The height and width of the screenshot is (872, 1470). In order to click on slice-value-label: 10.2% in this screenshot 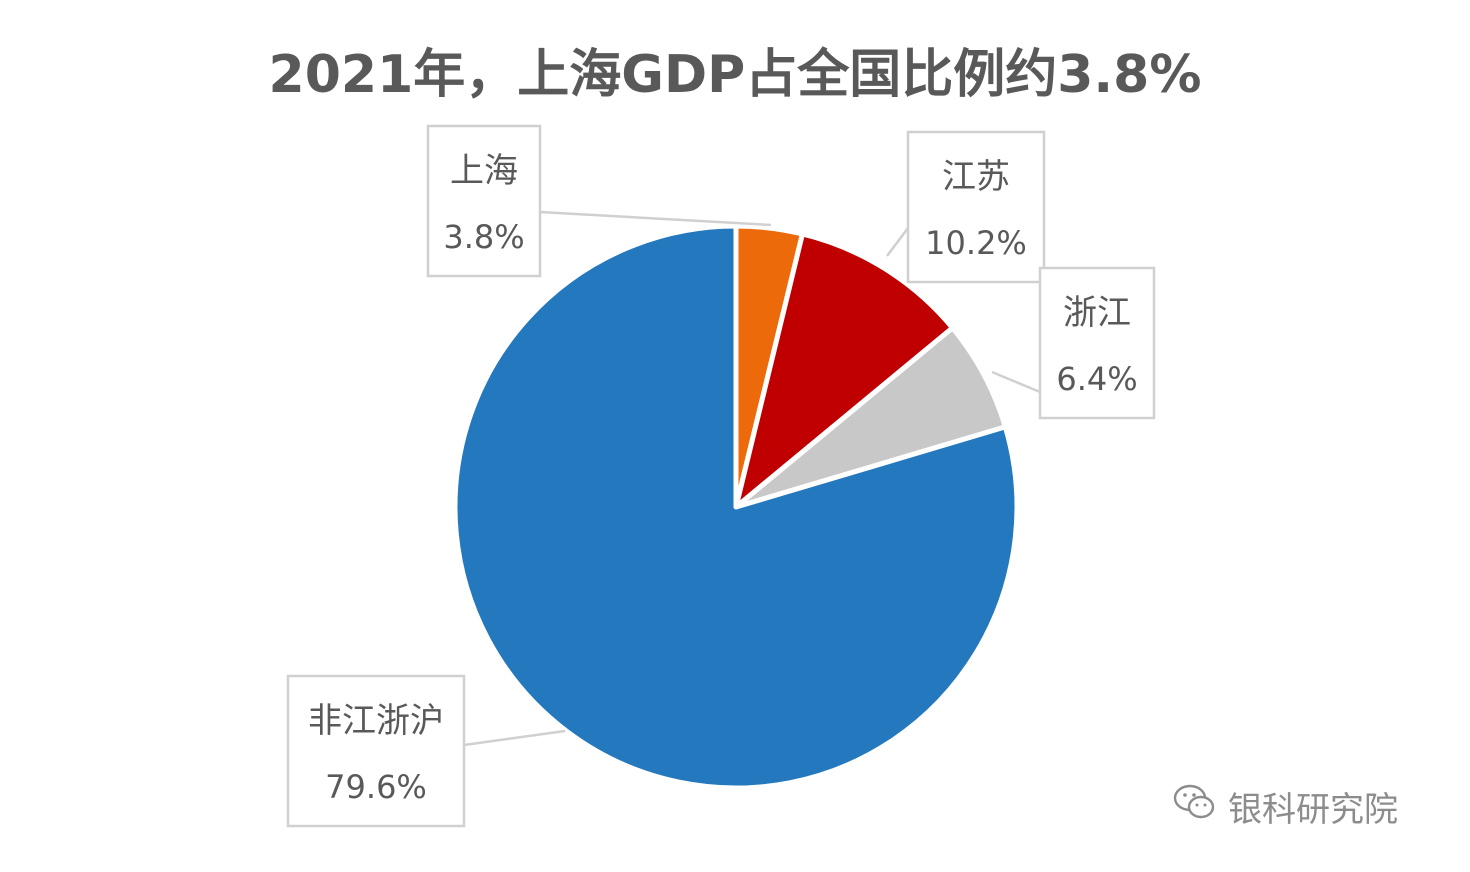, I will do `click(976, 243)`.